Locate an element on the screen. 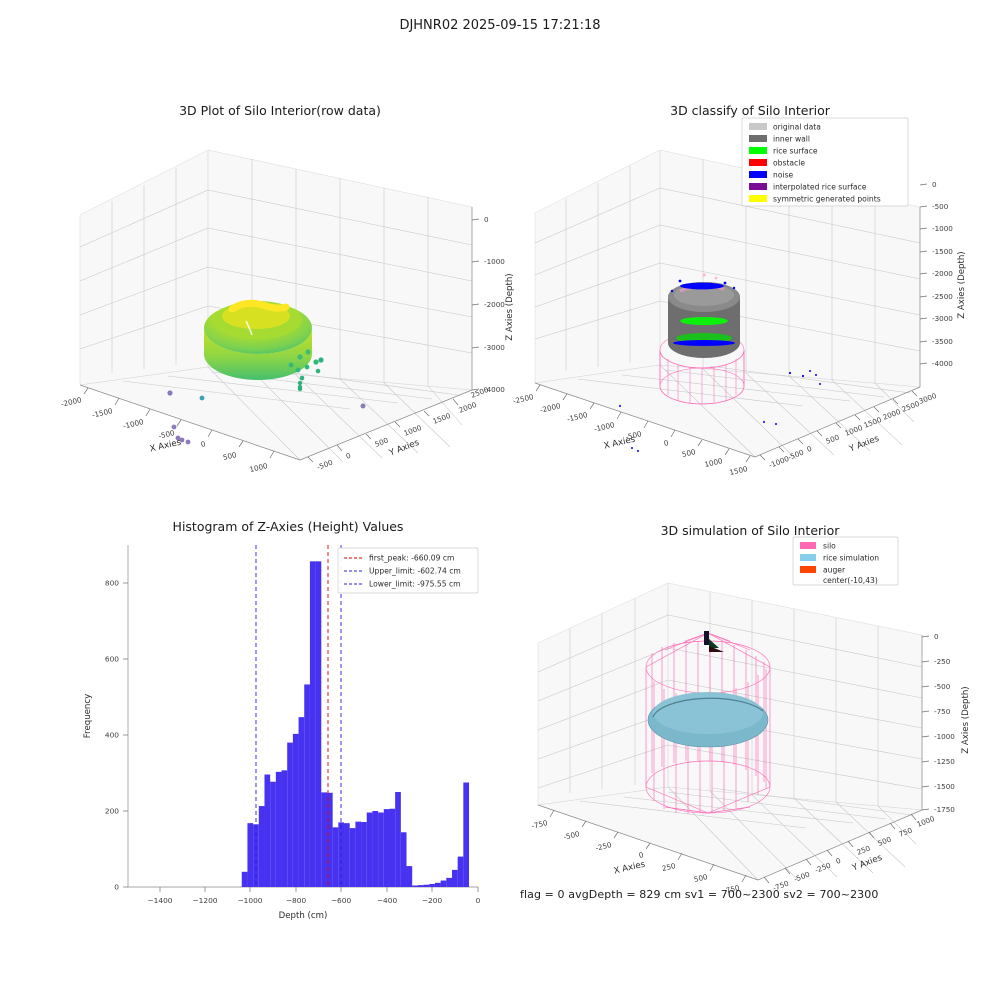 The image size is (1000, 1000). hist-legend-label-2: Lower_limit: -975.55 cm is located at coordinates (415, 584).